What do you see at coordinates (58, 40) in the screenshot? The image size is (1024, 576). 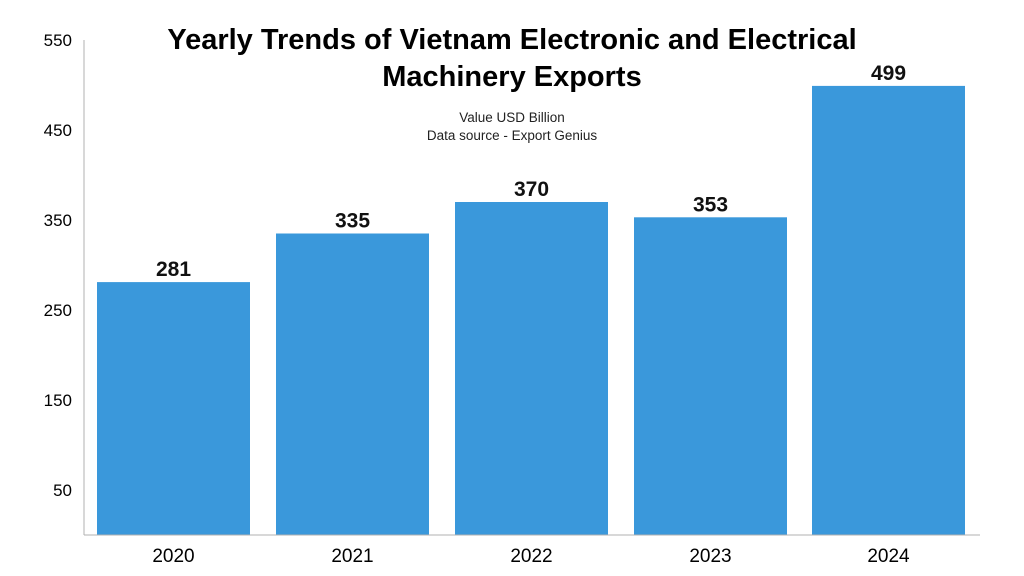 I see `y-tick-label: 550` at bounding box center [58, 40].